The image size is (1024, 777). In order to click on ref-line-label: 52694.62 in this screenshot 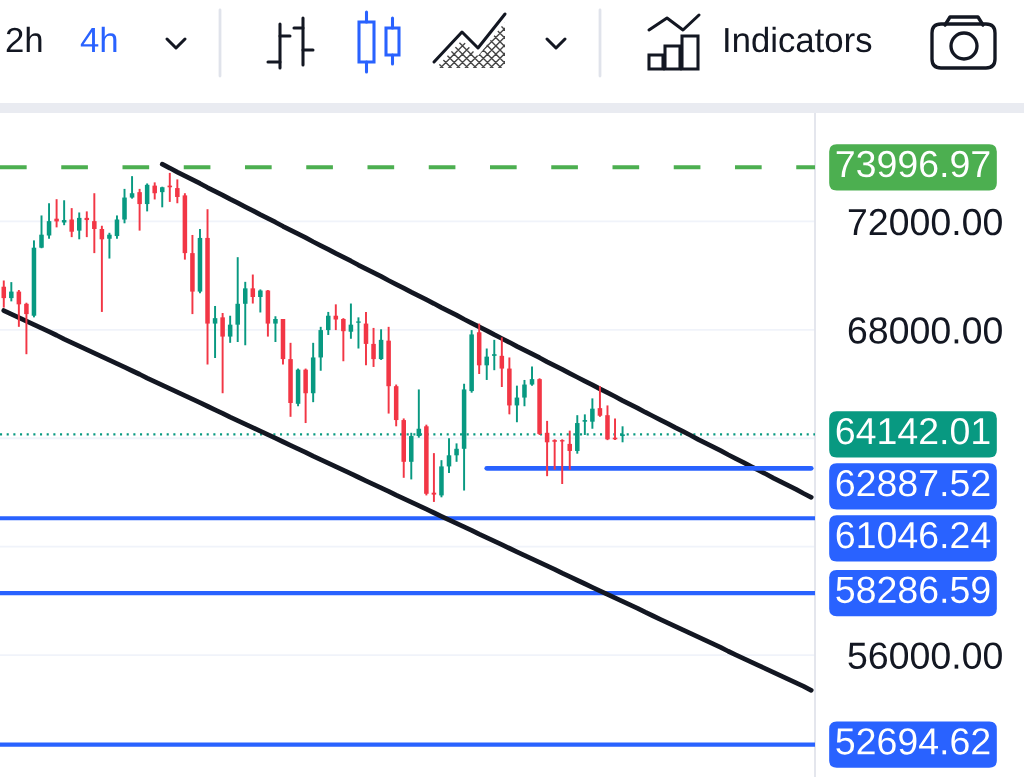, I will do `click(913, 741)`.